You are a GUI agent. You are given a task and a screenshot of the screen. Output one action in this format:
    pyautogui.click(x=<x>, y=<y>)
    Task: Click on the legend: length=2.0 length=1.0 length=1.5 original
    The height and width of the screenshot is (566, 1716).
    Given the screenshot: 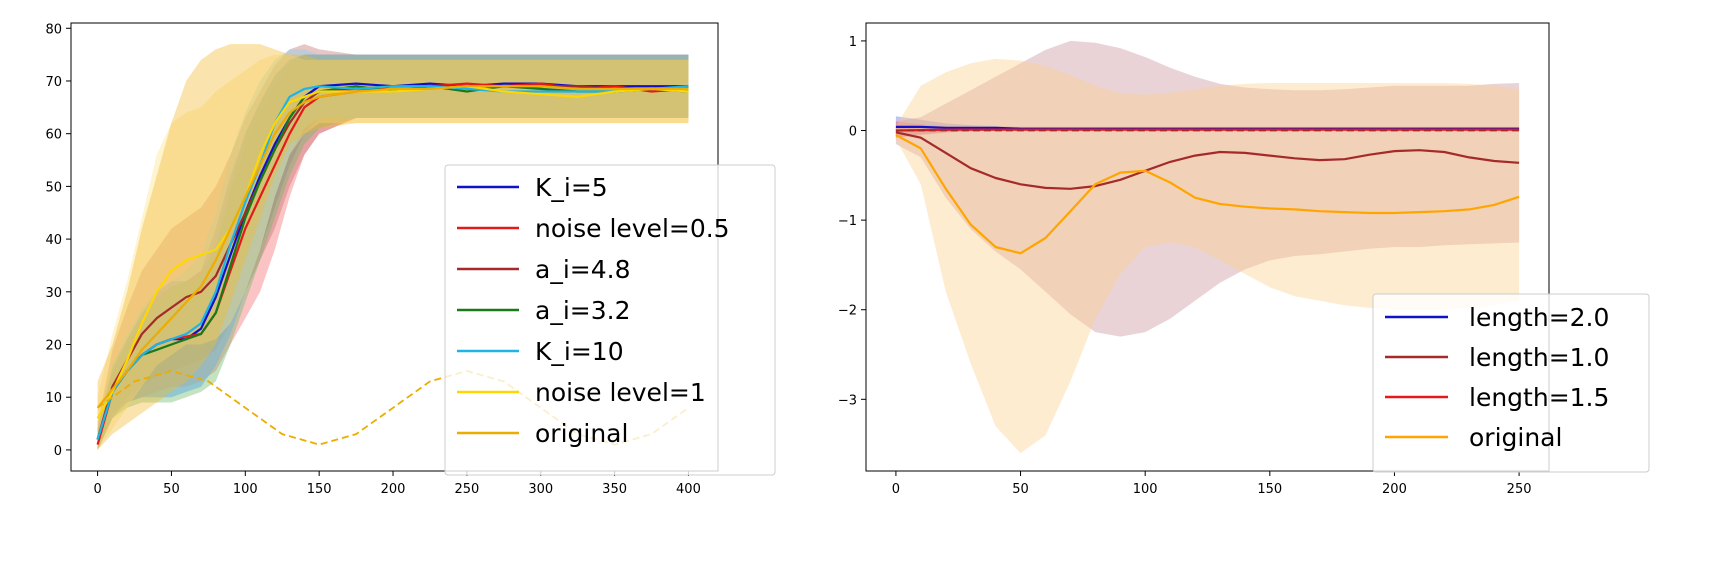 What is the action you would take?
    pyautogui.click(x=1511, y=383)
    